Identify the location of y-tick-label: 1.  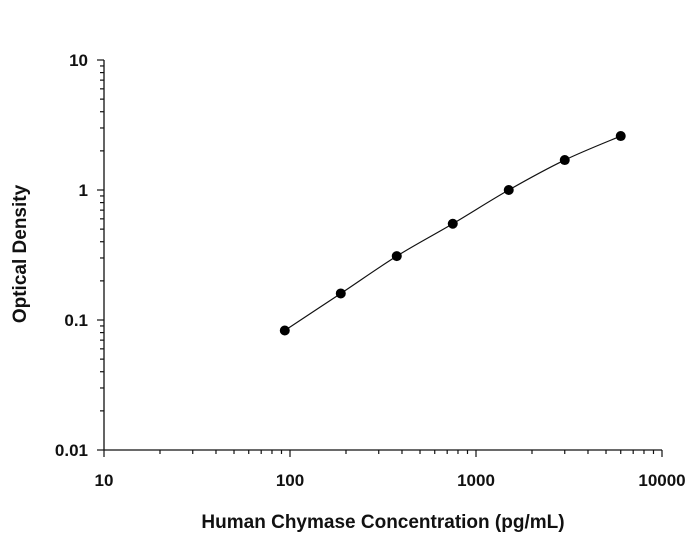
(83, 190).